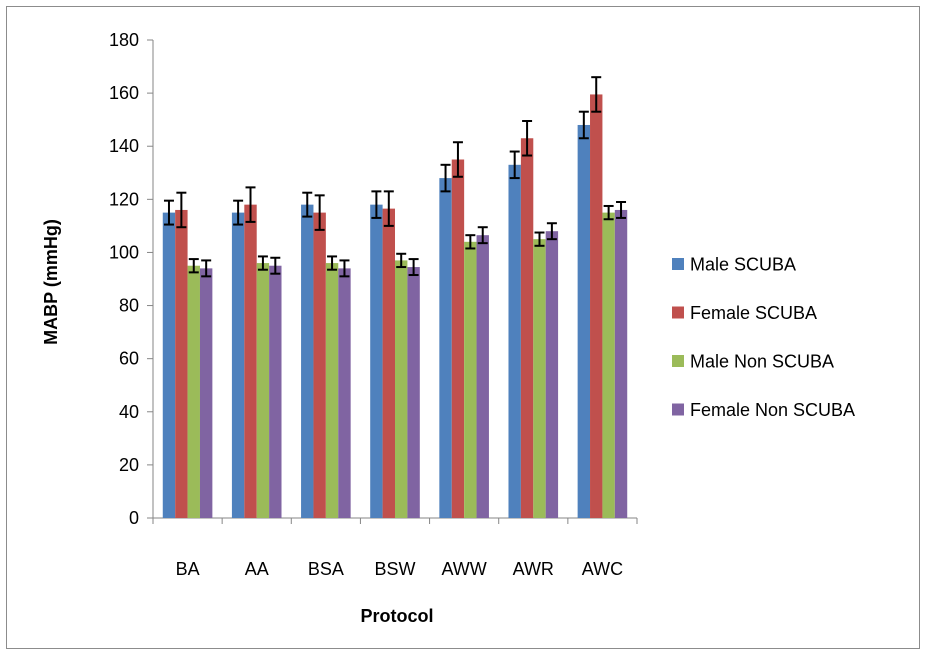  What do you see at coordinates (124, 146) in the screenshot?
I see `y-tick-label: 140` at bounding box center [124, 146].